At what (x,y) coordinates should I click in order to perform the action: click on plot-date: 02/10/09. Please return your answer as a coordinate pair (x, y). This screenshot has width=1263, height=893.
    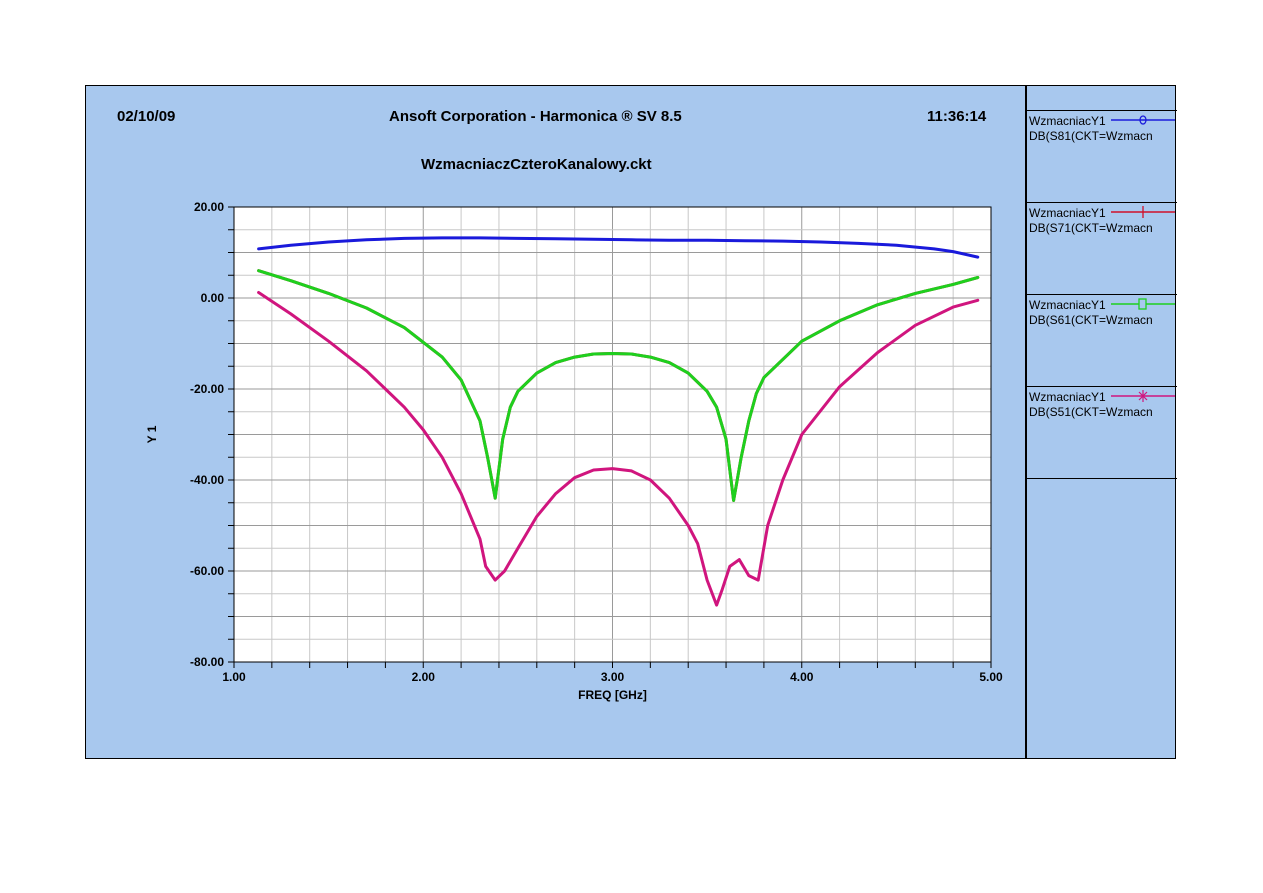
    Looking at the image, I should click on (146, 116).